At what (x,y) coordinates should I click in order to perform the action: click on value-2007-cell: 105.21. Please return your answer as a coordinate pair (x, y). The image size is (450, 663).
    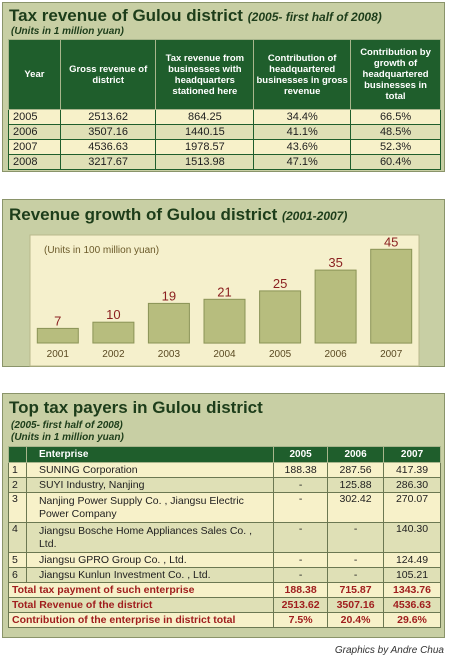
    Looking at the image, I should click on (412, 575).